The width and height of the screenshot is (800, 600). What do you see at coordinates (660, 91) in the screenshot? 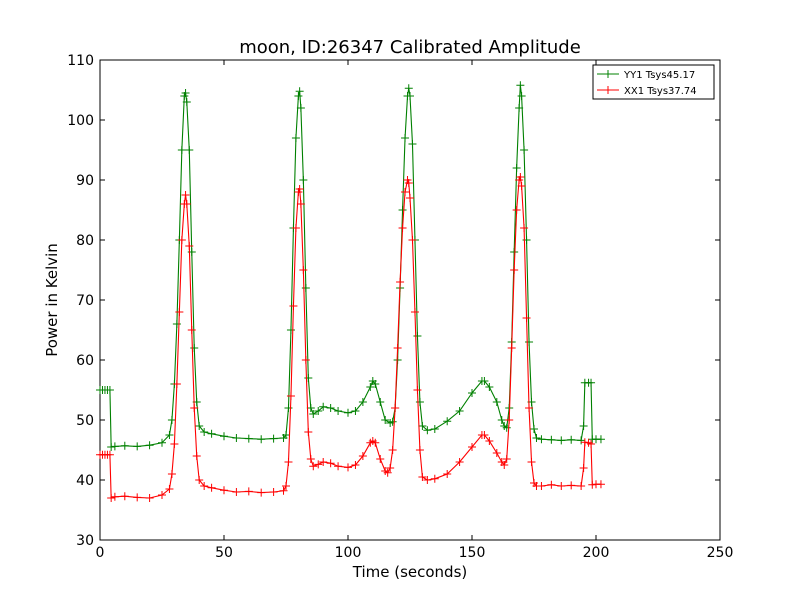
I see `legend-label: XX1 Tsys37.74` at bounding box center [660, 91].